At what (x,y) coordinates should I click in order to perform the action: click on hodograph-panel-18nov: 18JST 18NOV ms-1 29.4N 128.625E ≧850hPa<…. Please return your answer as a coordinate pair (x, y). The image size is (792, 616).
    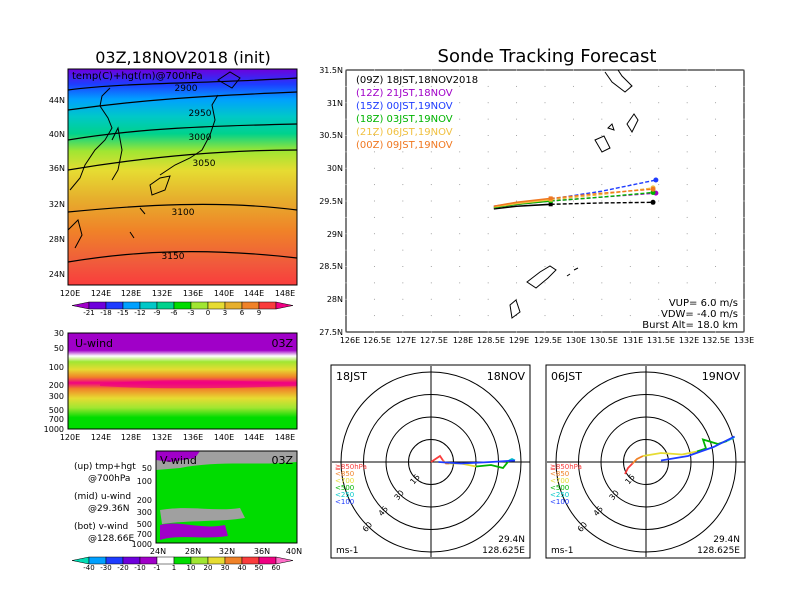
    Looking at the image, I should click on (430, 461).